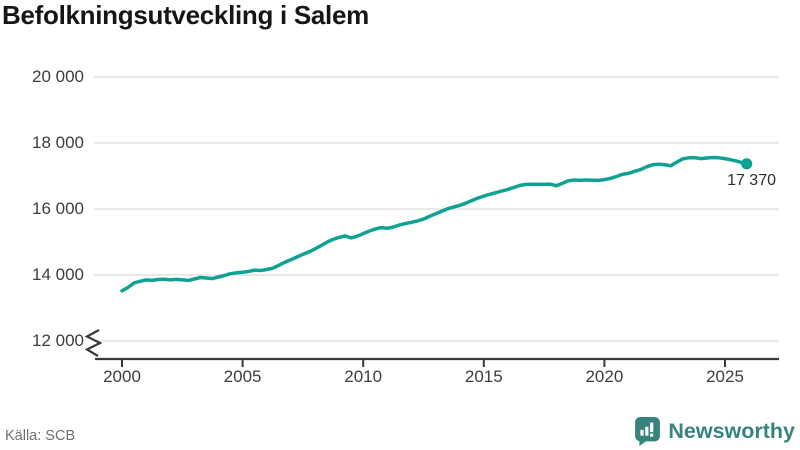 The height and width of the screenshot is (450, 800). What do you see at coordinates (363, 376) in the screenshot?
I see `x-axis-tick-label: 2010` at bounding box center [363, 376].